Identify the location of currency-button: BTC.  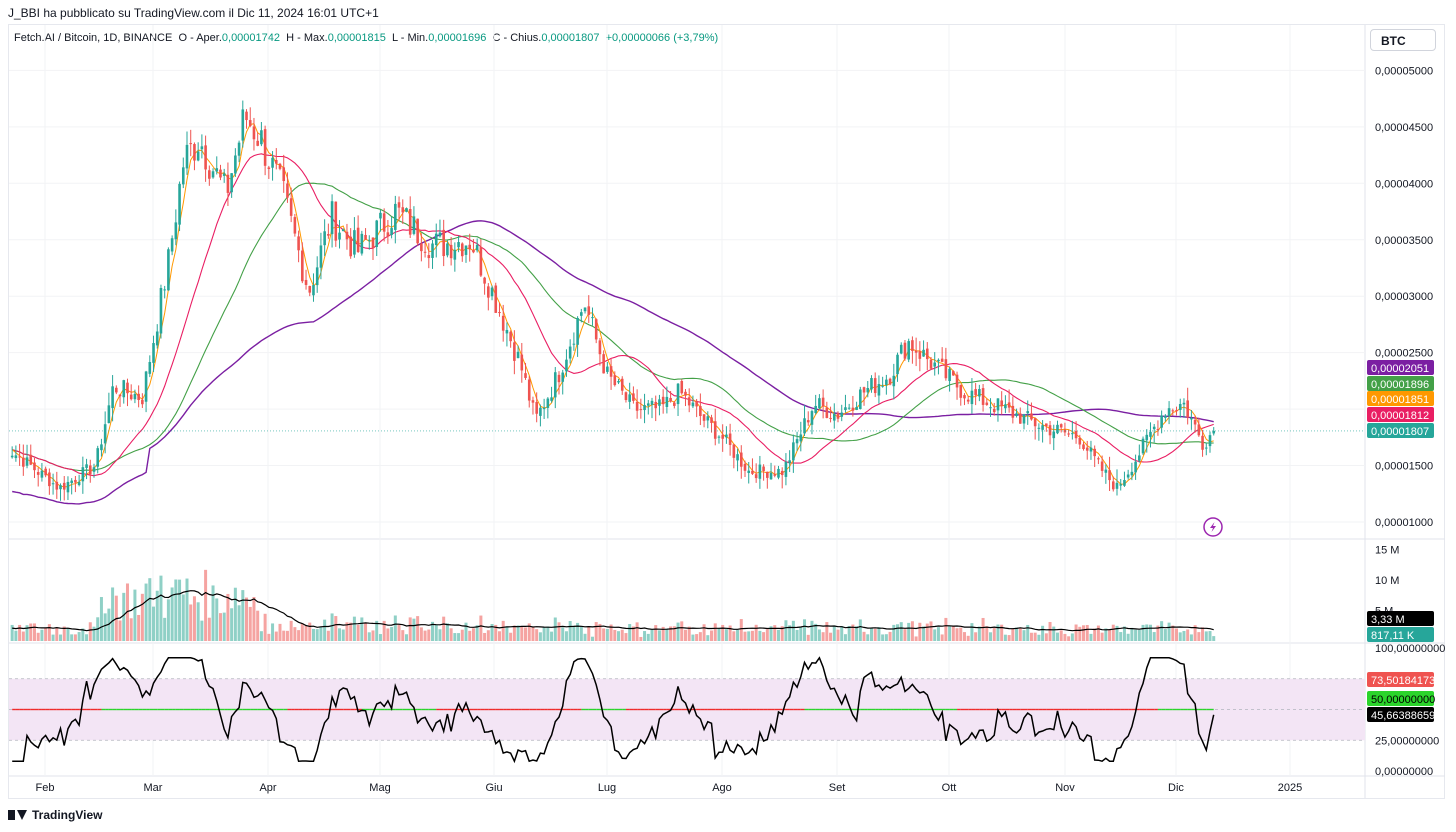
(1403, 40).